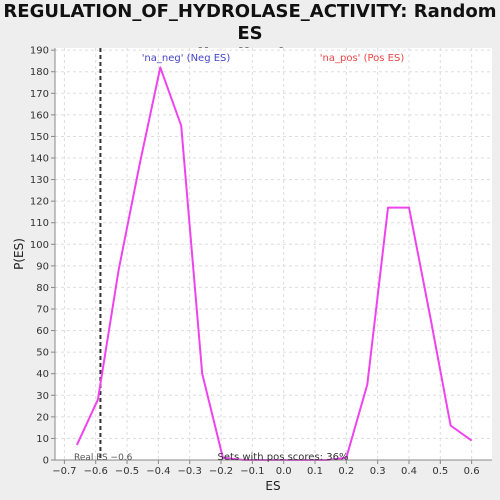  I want to click on y-tick-label: 180, so click(39, 72).